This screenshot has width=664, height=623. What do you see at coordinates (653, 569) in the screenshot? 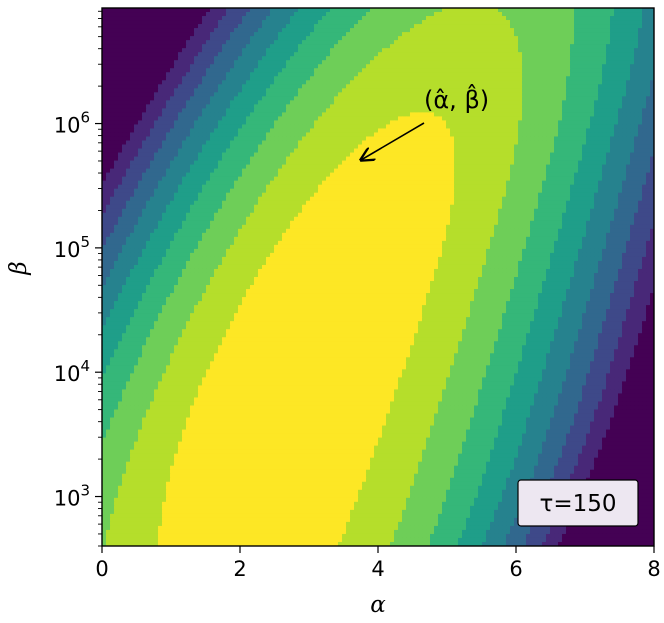
I see `x-tick-label: 8` at bounding box center [653, 569].